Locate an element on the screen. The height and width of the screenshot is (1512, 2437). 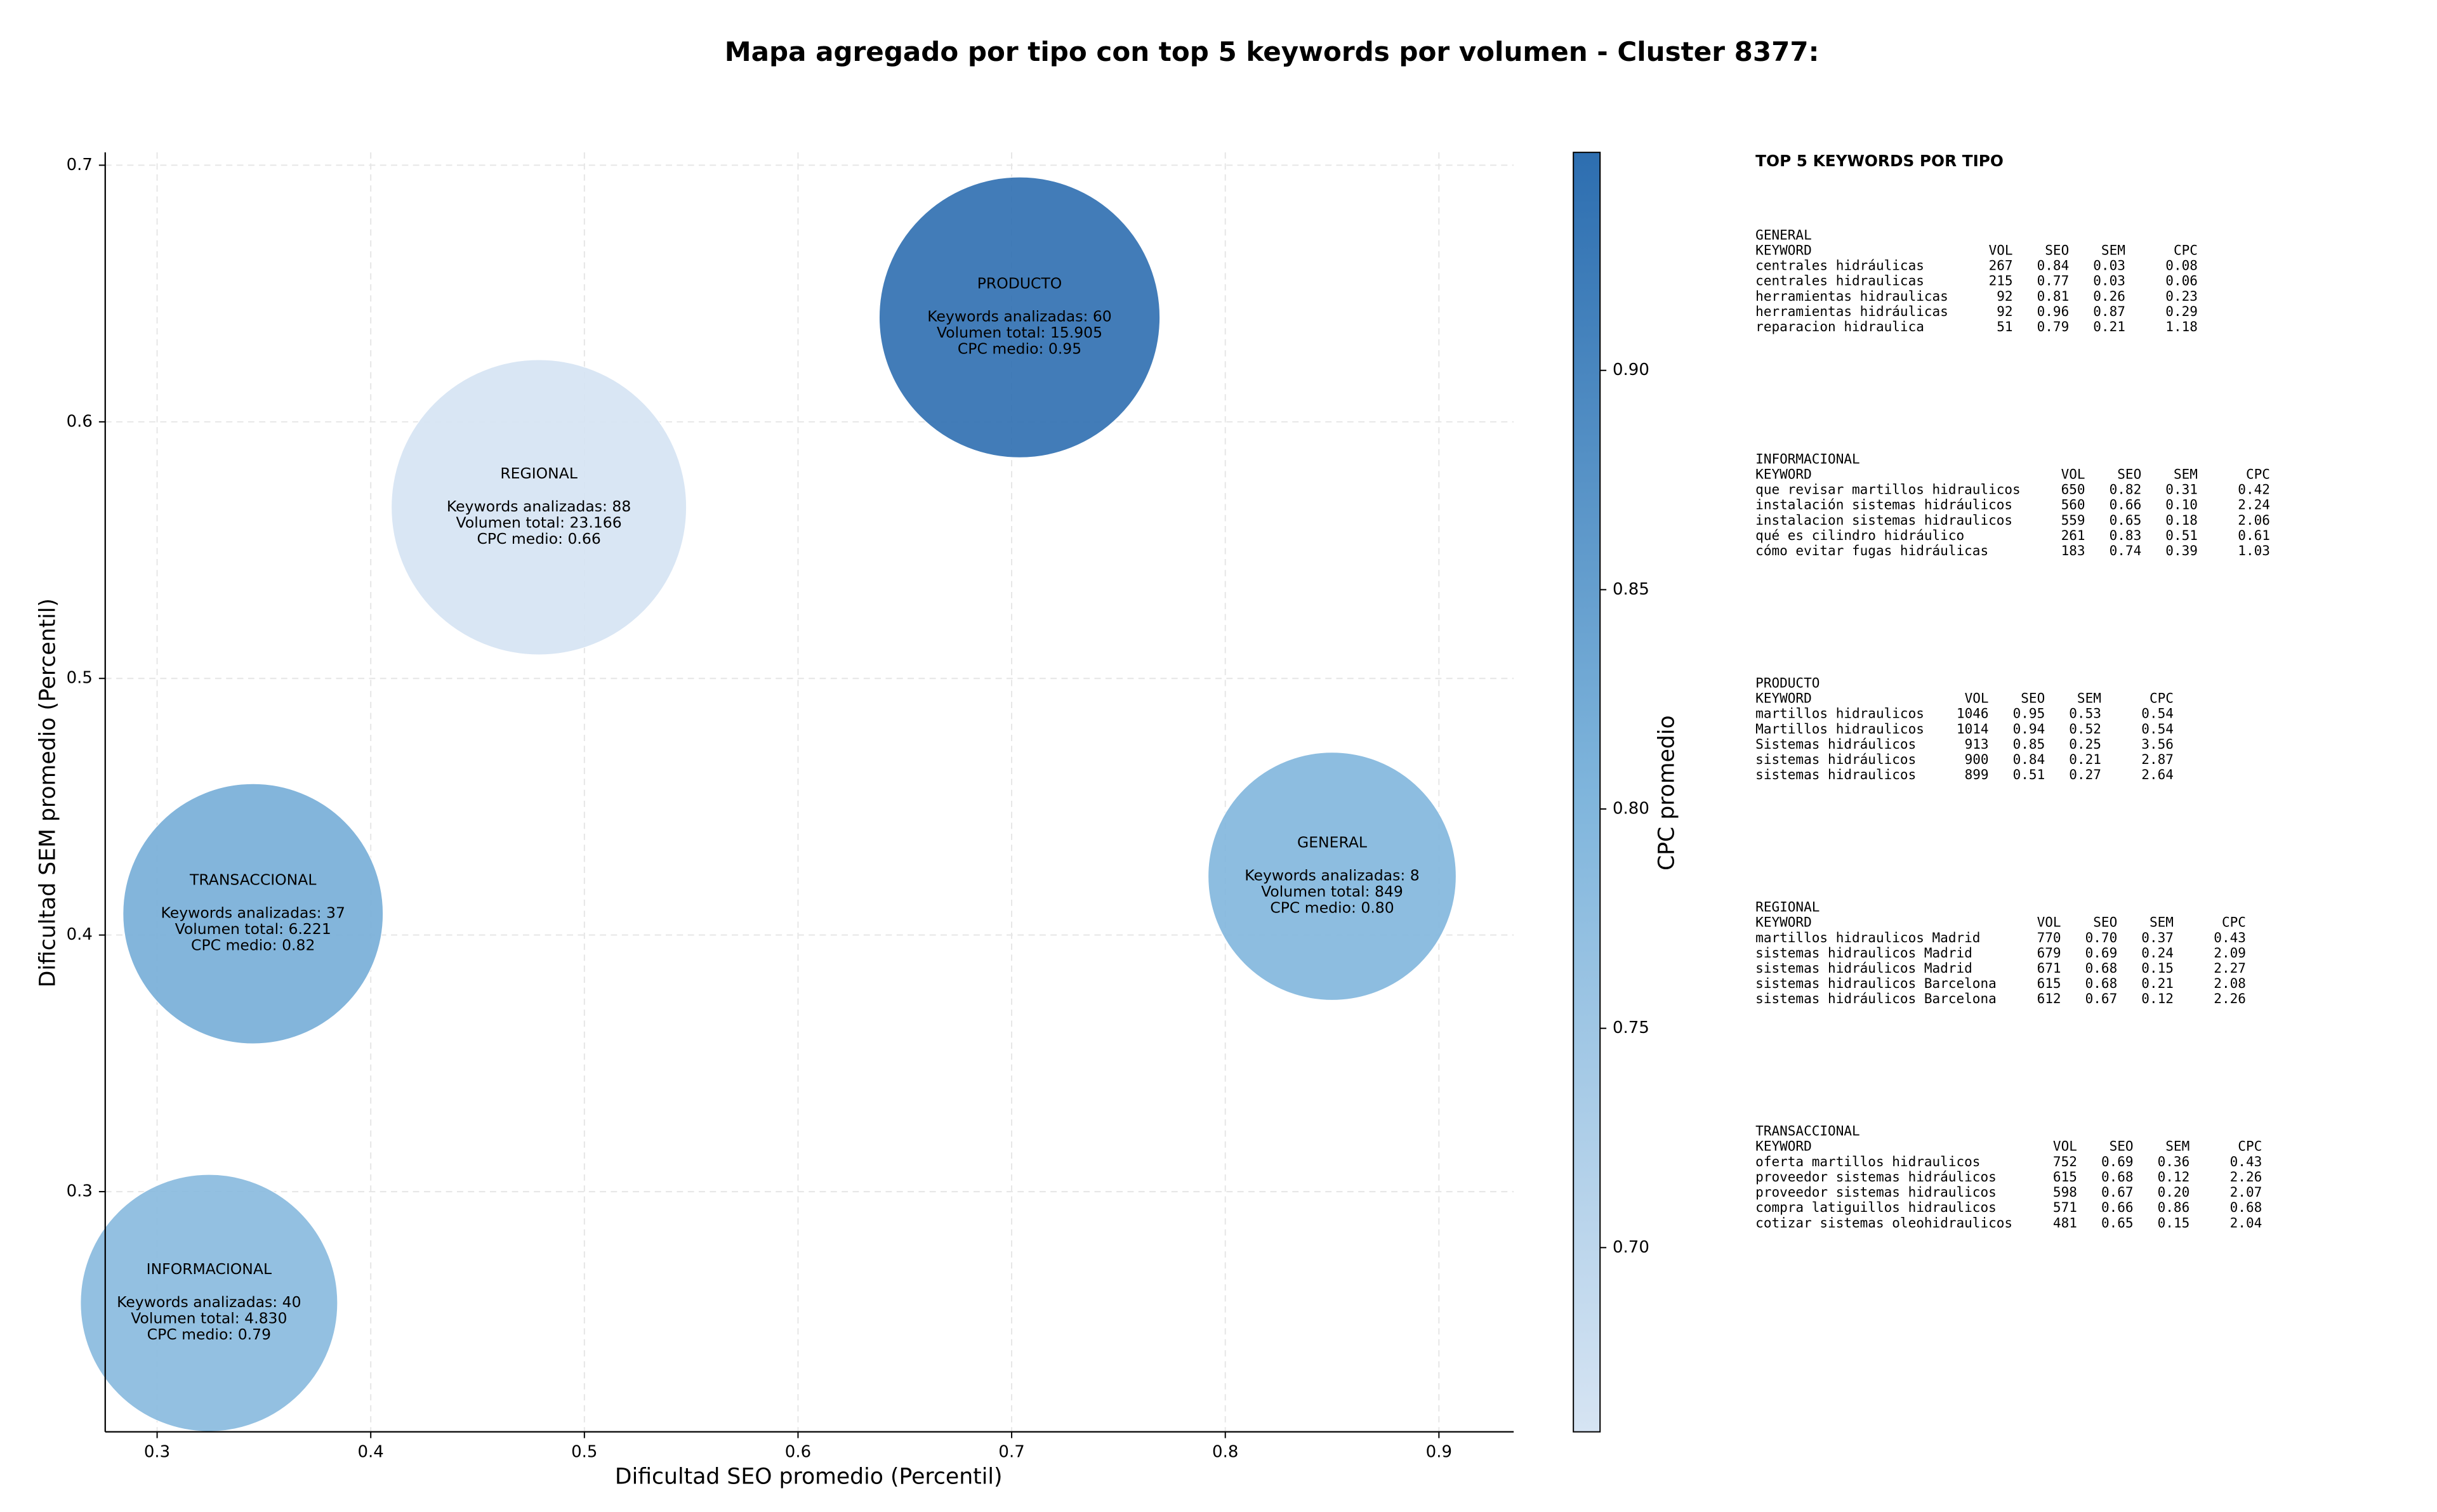
number-cell: 215 is located at coordinates (2001, 281).